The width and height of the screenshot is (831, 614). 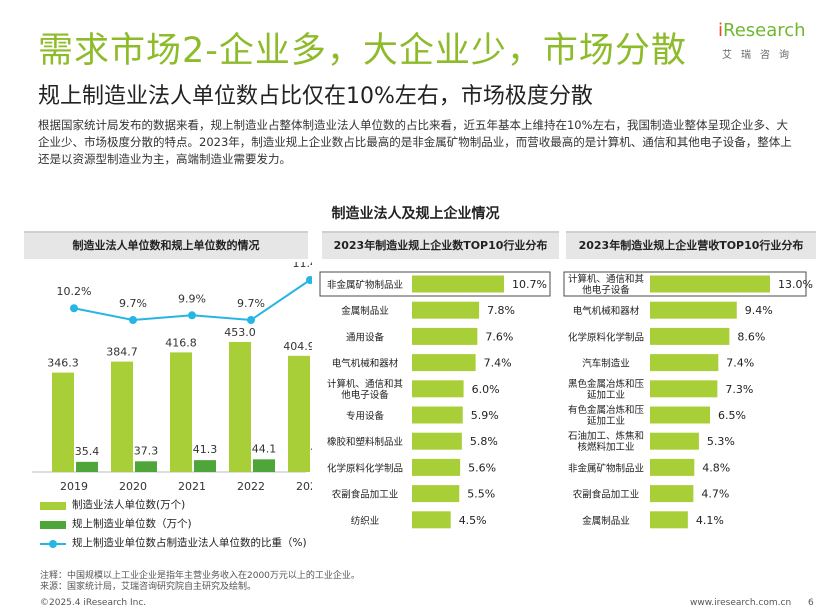 What do you see at coordinates (606, 384) in the screenshot?
I see `category-label: 黑色金属冶炼和压` at bounding box center [606, 384].